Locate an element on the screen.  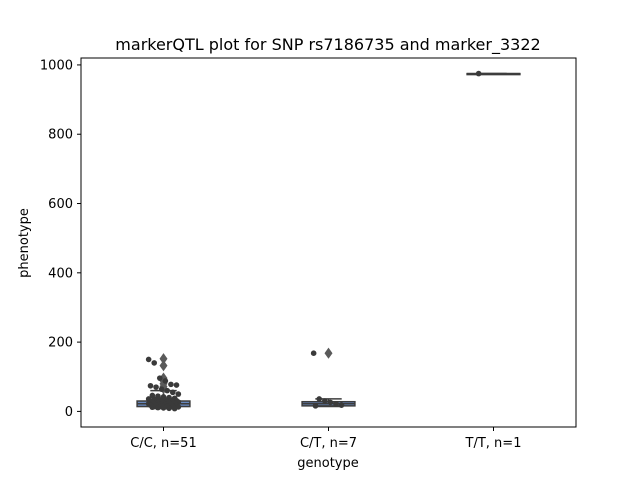
x-axis-title: genotype is located at coordinates (327, 463).